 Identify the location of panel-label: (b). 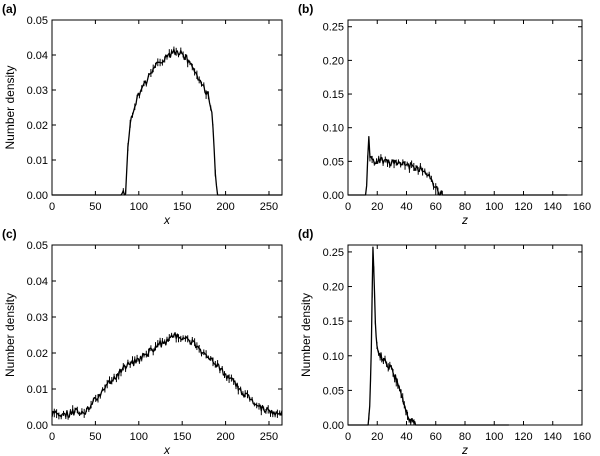
(305, 9).